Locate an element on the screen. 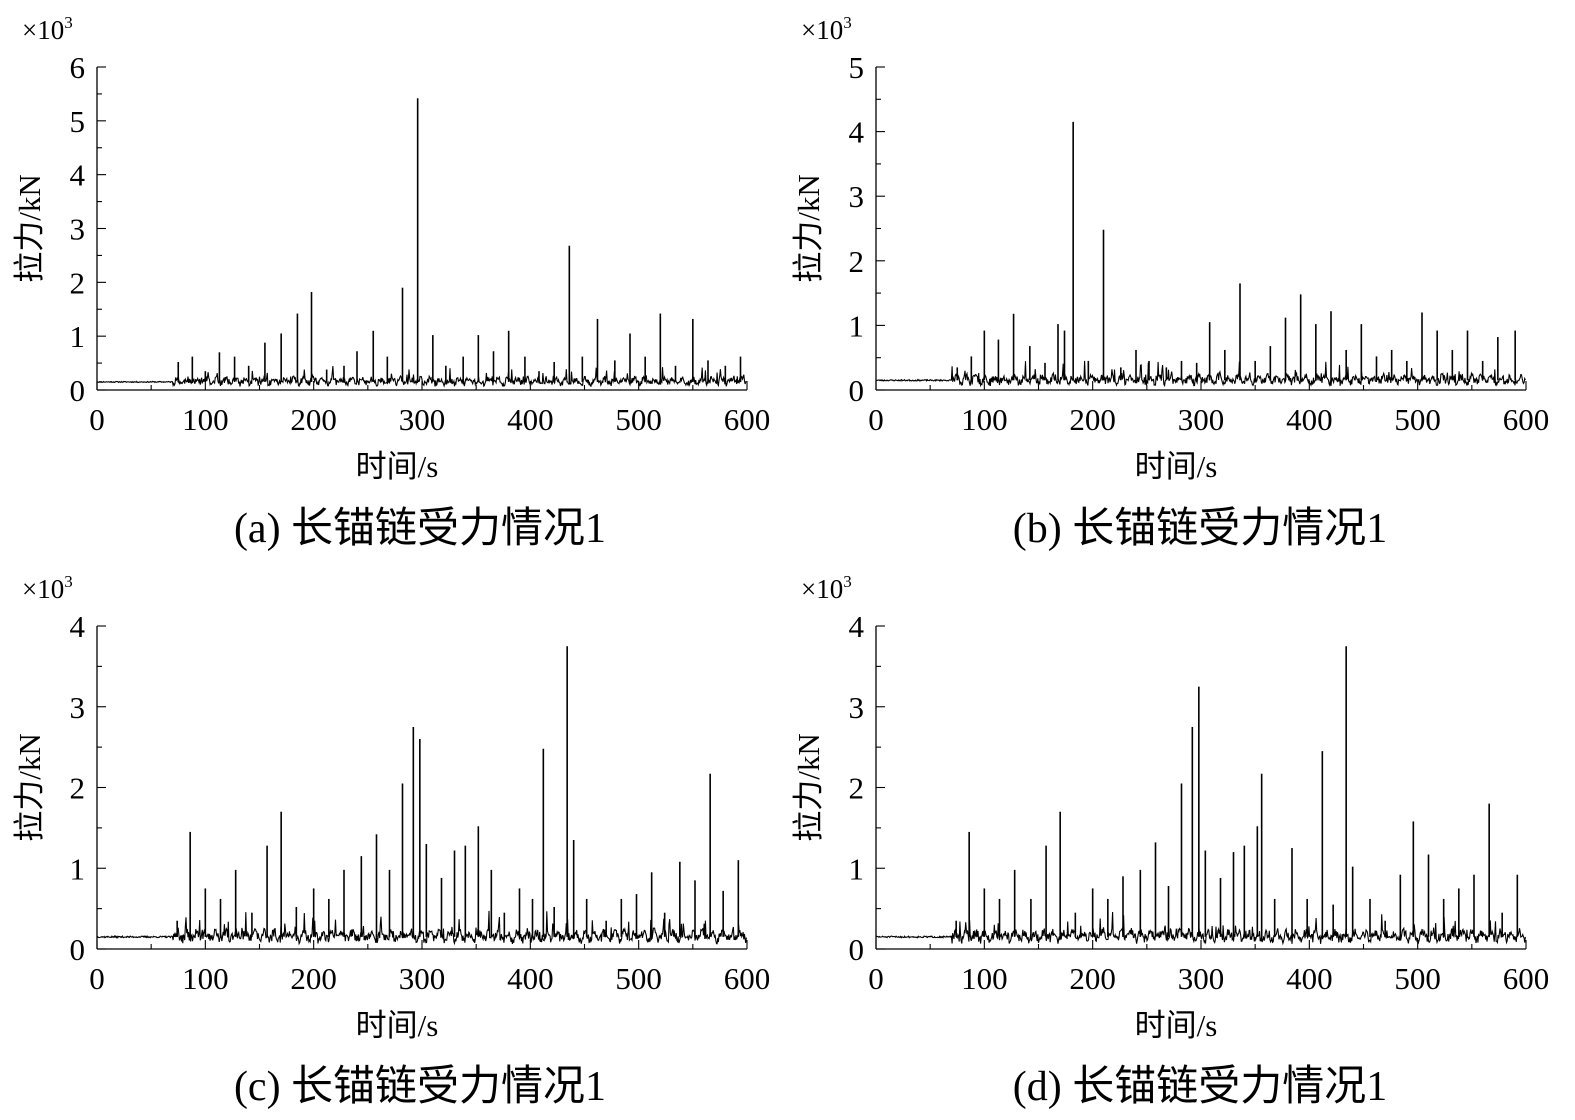 The height and width of the screenshot is (1120, 1575). tension-baseline-line is located at coordinates (421, 928).